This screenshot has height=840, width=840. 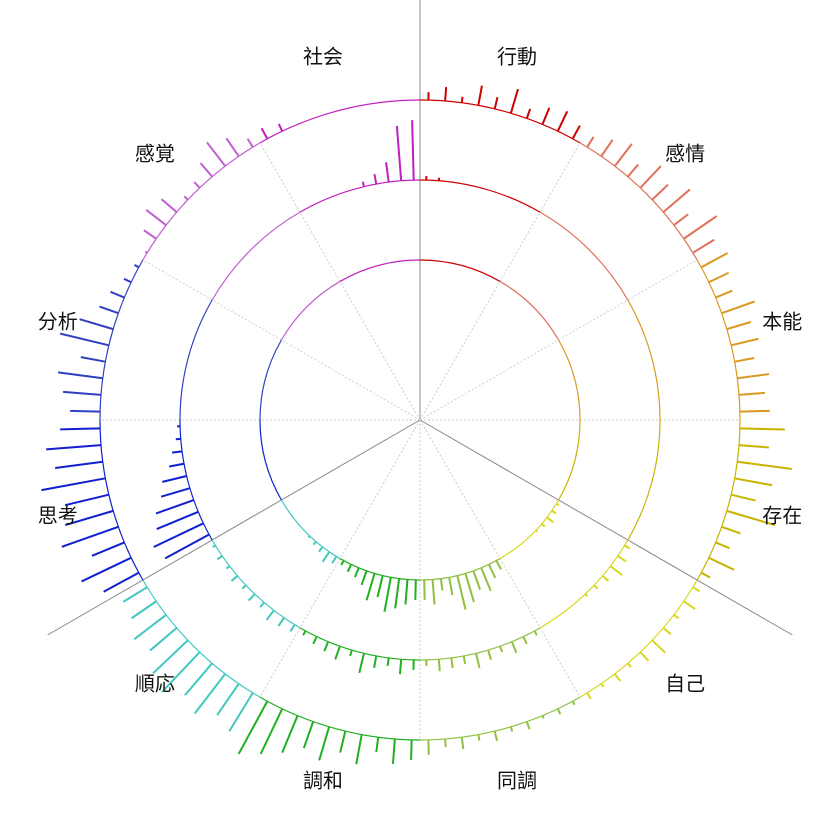 What do you see at coordinates (323, 781) in the screenshot?
I see `category-label: 調和` at bounding box center [323, 781].